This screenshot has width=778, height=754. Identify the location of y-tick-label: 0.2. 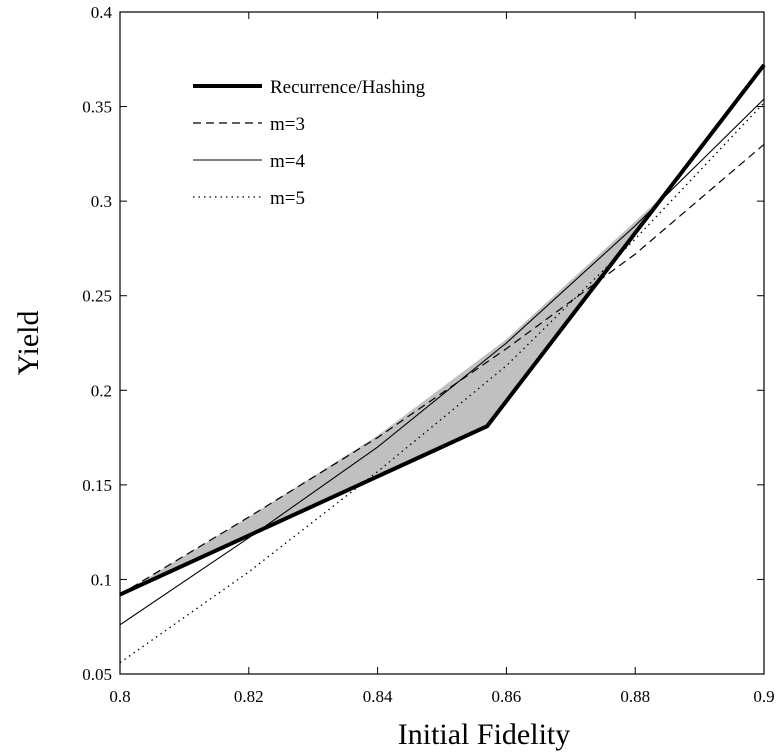
(101, 390).